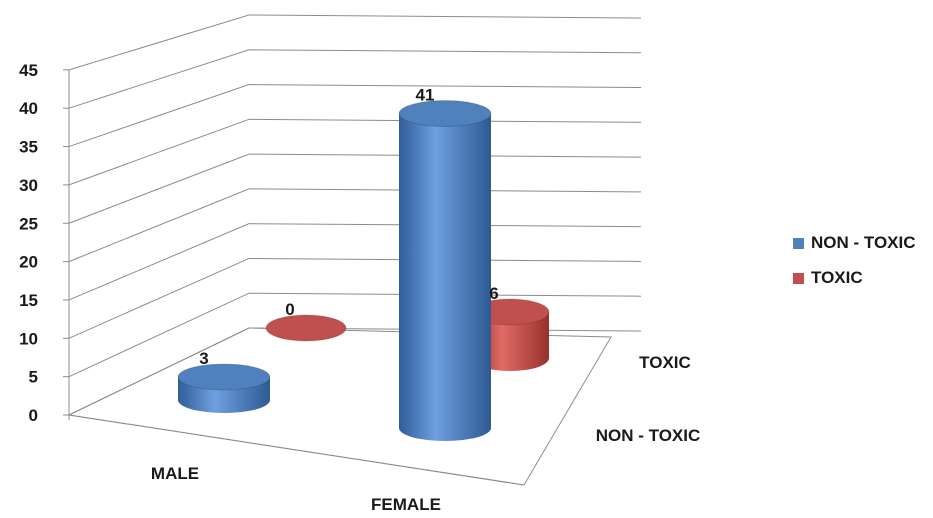 The height and width of the screenshot is (518, 933). Describe the element at coordinates (289, 309) in the screenshot. I see `data-label-toxic-male: 0` at that location.